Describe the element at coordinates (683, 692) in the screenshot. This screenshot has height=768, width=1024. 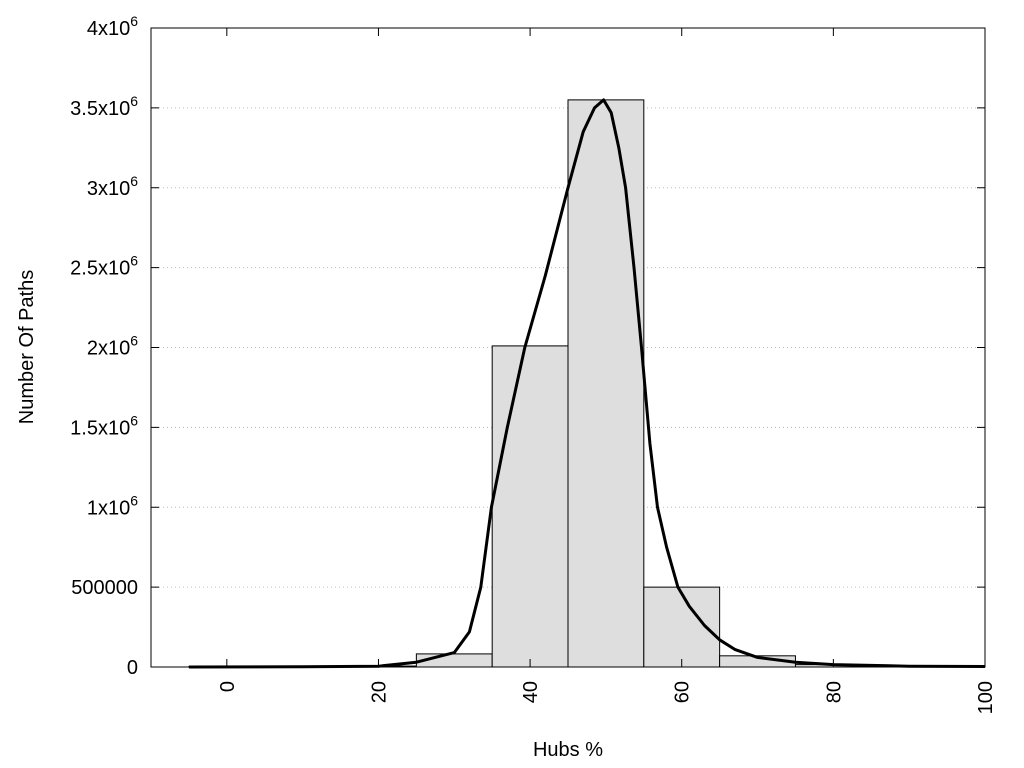
I see `x-tick-label: 60` at that location.